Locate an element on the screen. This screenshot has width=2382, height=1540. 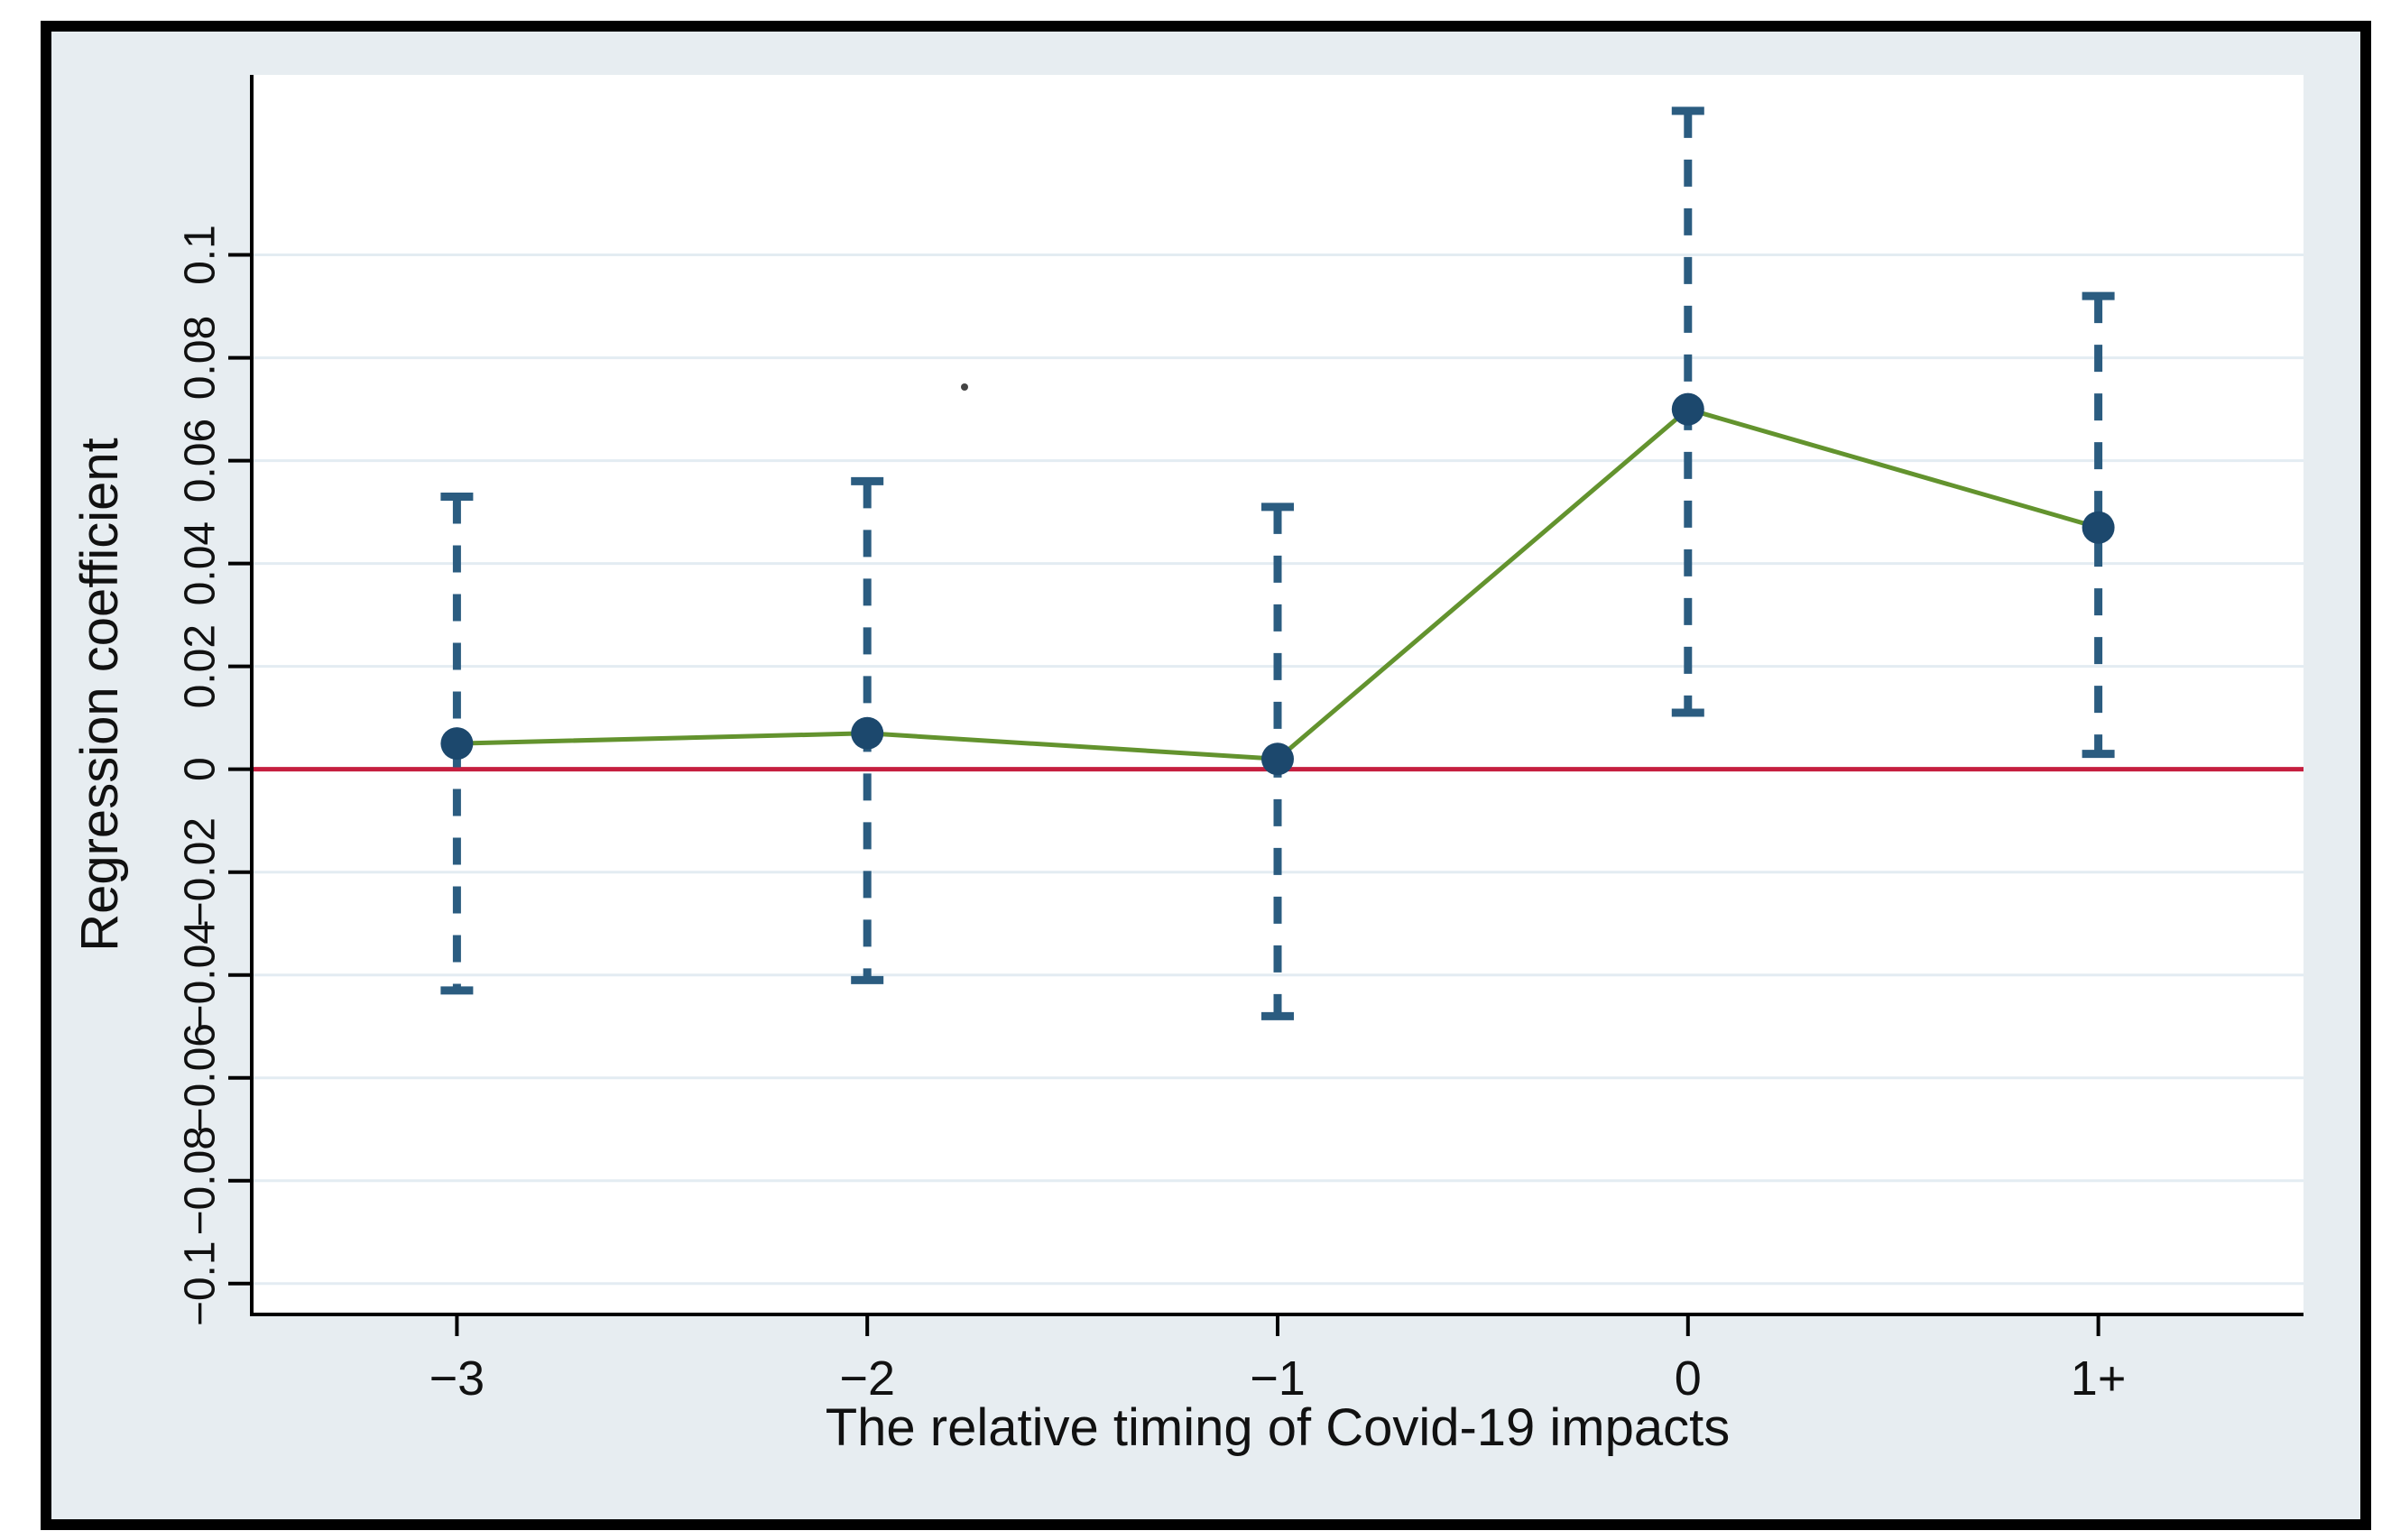
stray-dot-artifact is located at coordinates (964, 387).